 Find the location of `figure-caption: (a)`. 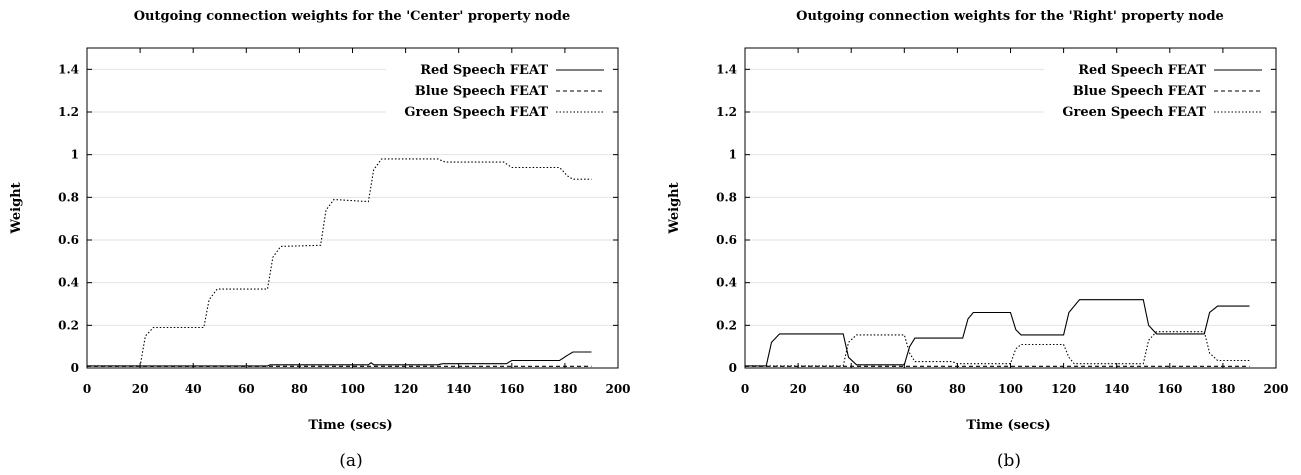

figure-caption: (a) is located at coordinates (350, 461).